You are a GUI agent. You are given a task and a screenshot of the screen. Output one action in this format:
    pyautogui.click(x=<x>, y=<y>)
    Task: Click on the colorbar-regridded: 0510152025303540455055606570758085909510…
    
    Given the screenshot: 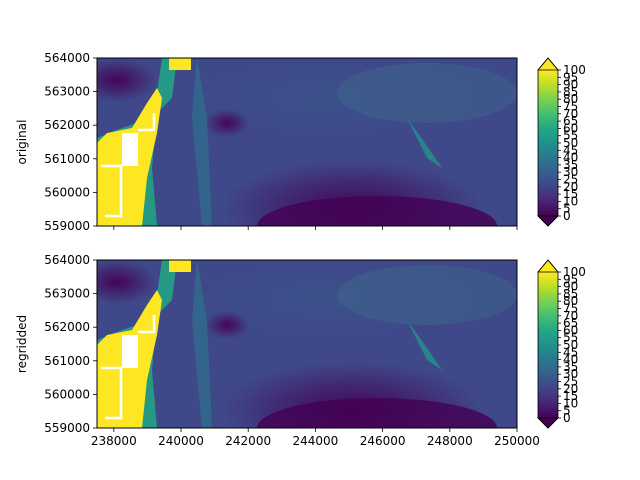 What is the action you would take?
    pyautogui.click(x=561, y=344)
    